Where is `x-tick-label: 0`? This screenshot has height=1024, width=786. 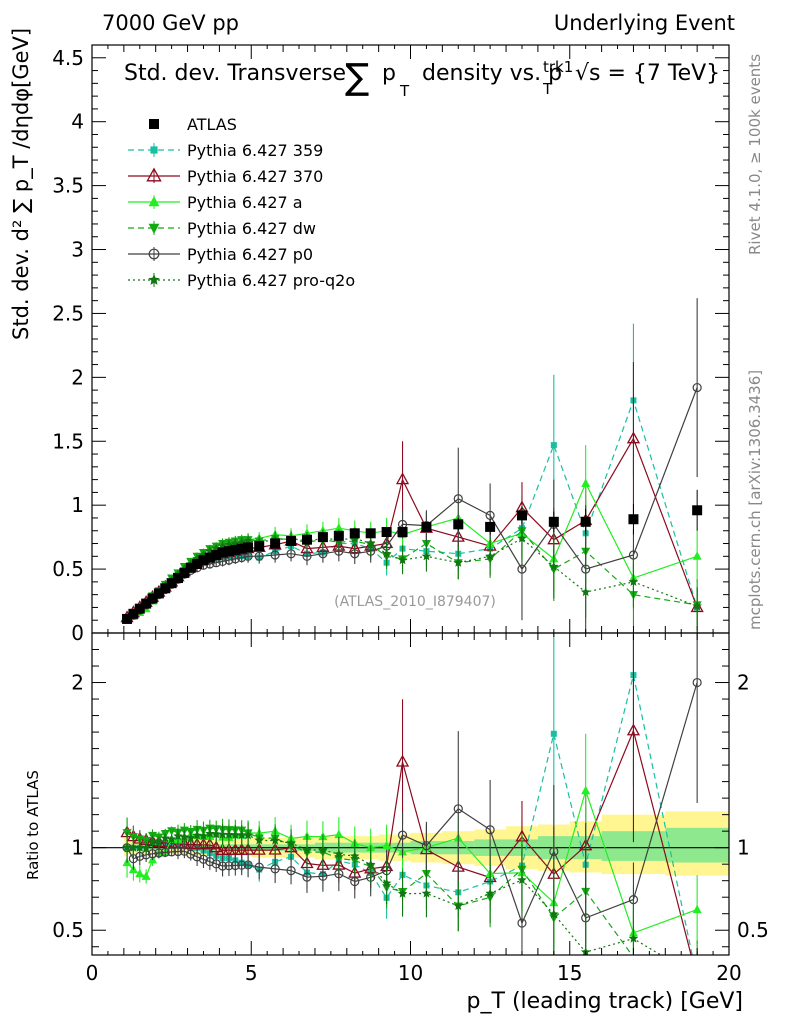
x-tick-label: 0 is located at coordinates (92, 973).